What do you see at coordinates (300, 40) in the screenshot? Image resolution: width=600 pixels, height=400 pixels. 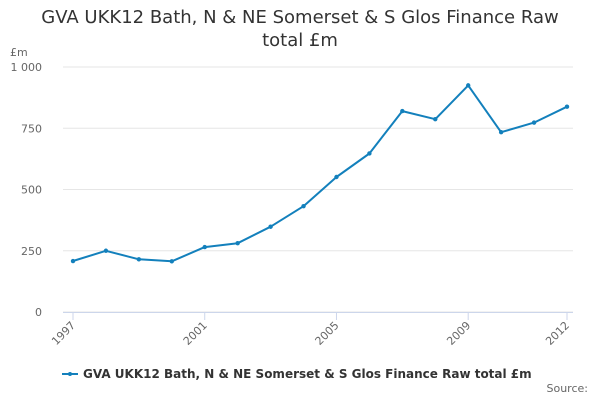 I see `chart-title-line-2: total £m` at bounding box center [300, 40].